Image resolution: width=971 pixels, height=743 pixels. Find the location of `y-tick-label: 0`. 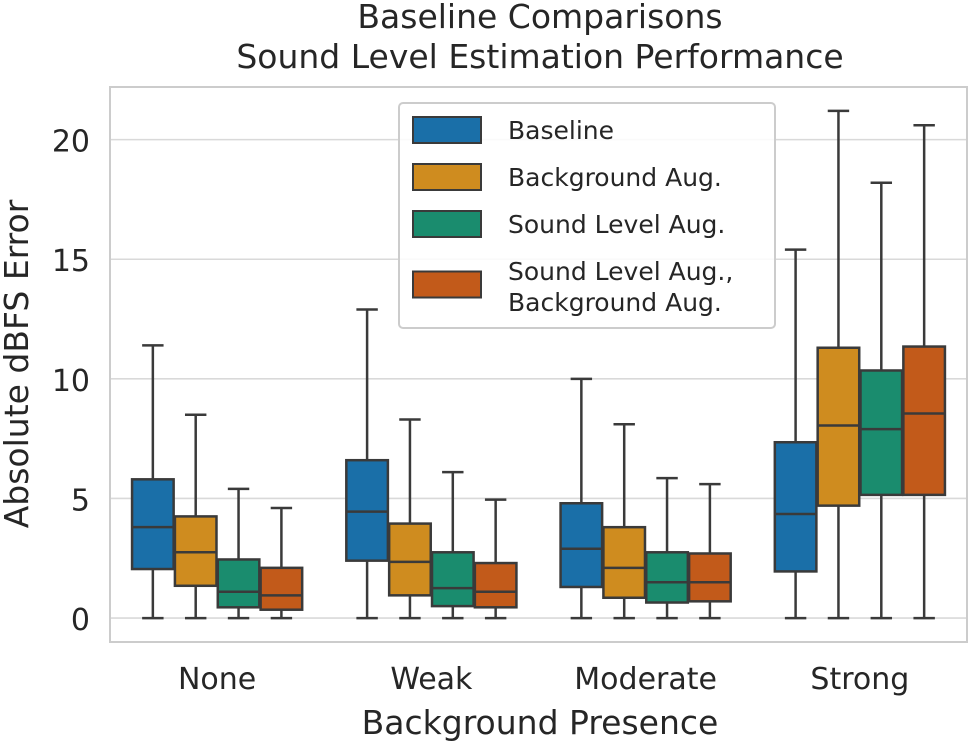

y-tick-label: 0 is located at coordinates (80, 620).